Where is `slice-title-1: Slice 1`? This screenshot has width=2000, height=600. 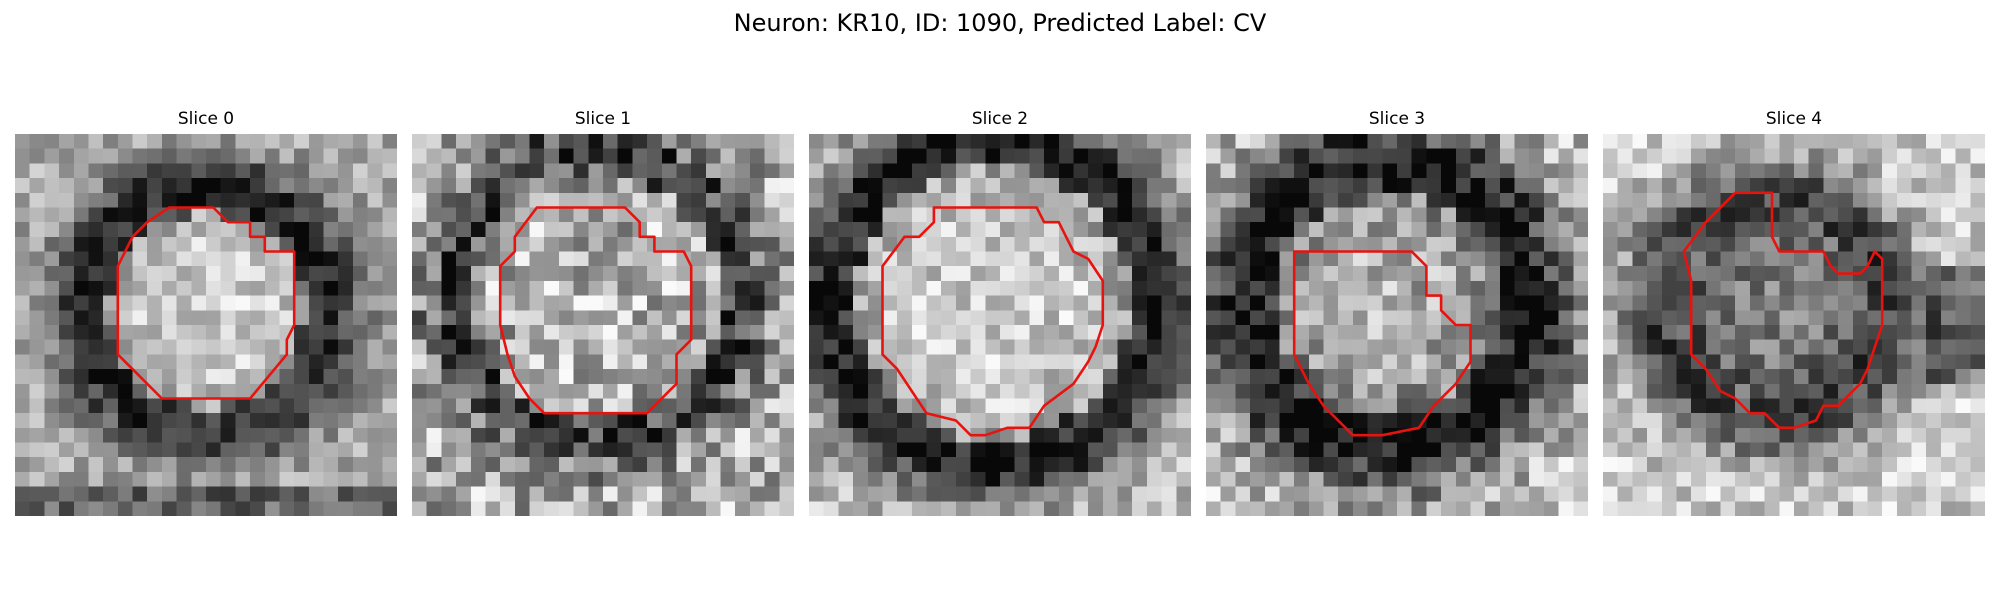
slice-title-1: Slice 1 is located at coordinates (603, 119).